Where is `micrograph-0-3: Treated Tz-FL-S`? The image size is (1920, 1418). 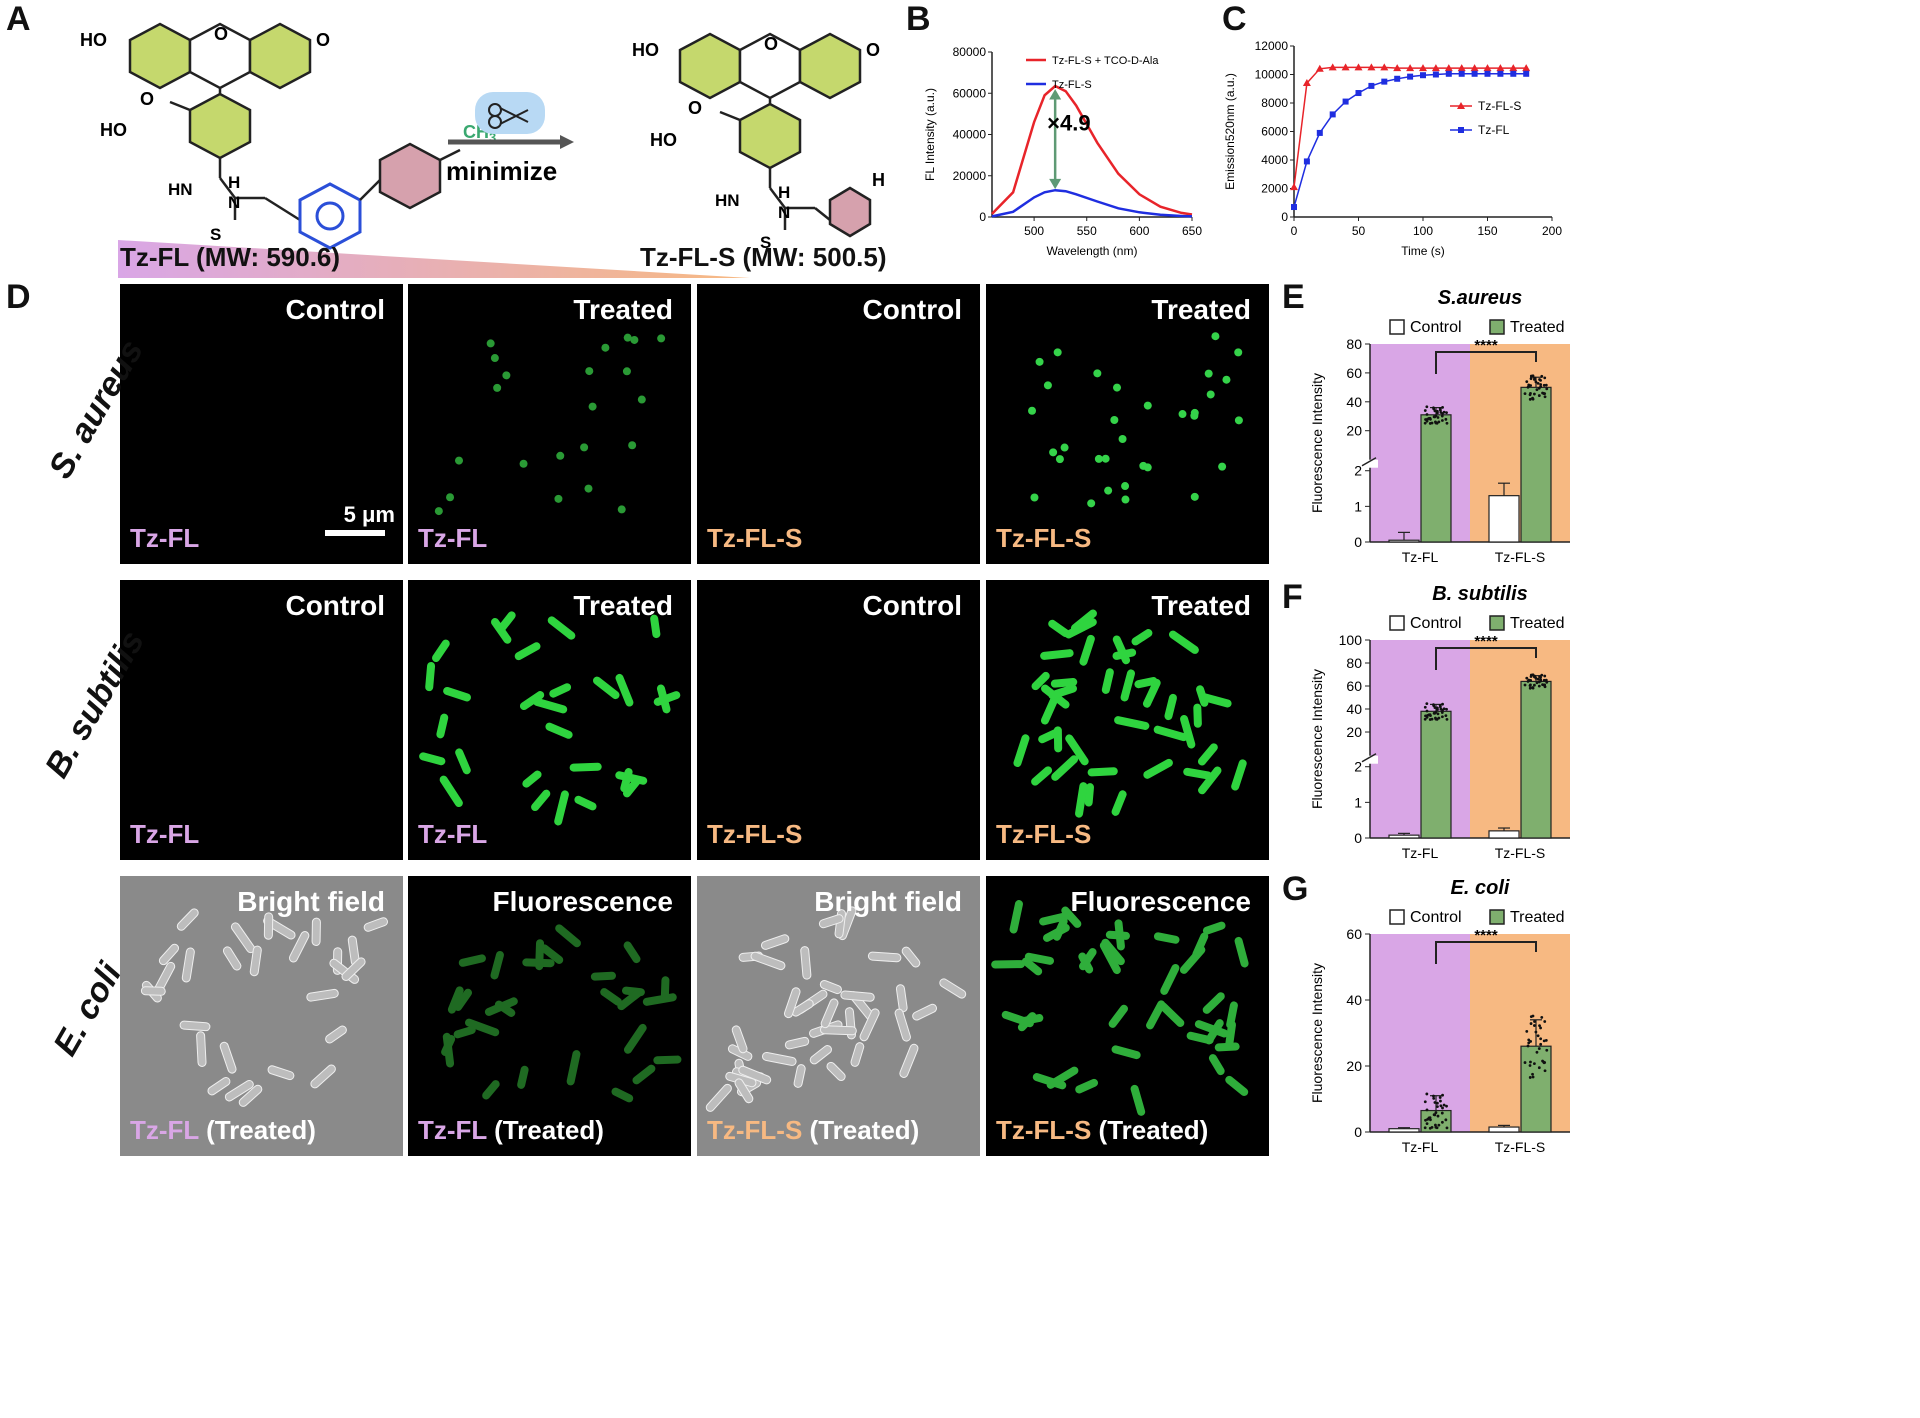
micrograph-0-3: Treated Tz-FL-S is located at coordinates (1127, 424).